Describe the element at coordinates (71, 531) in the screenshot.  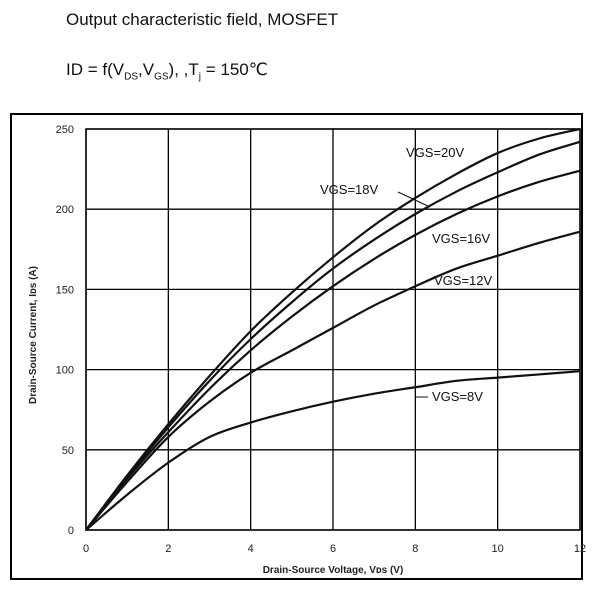
I see `y-tick-label-0: 0` at that location.